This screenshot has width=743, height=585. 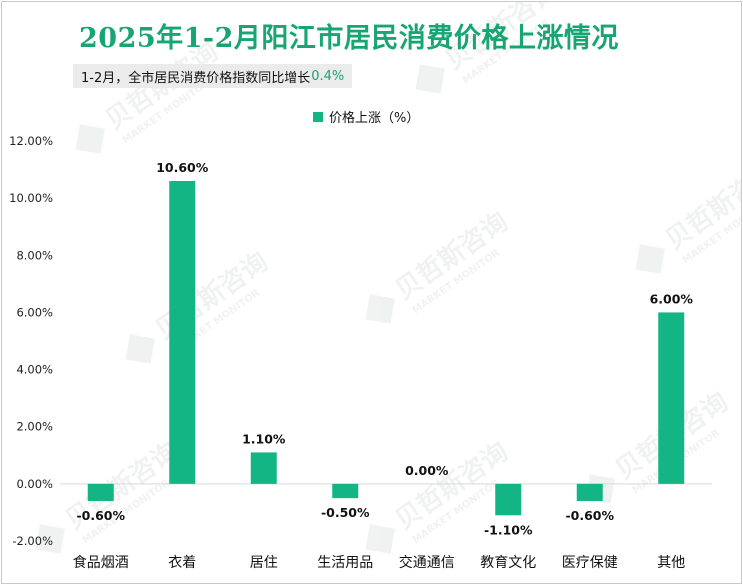 What do you see at coordinates (345, 512) in the screenshot?
I see `data-label: -0.50%` at bounding box center [345, 512].